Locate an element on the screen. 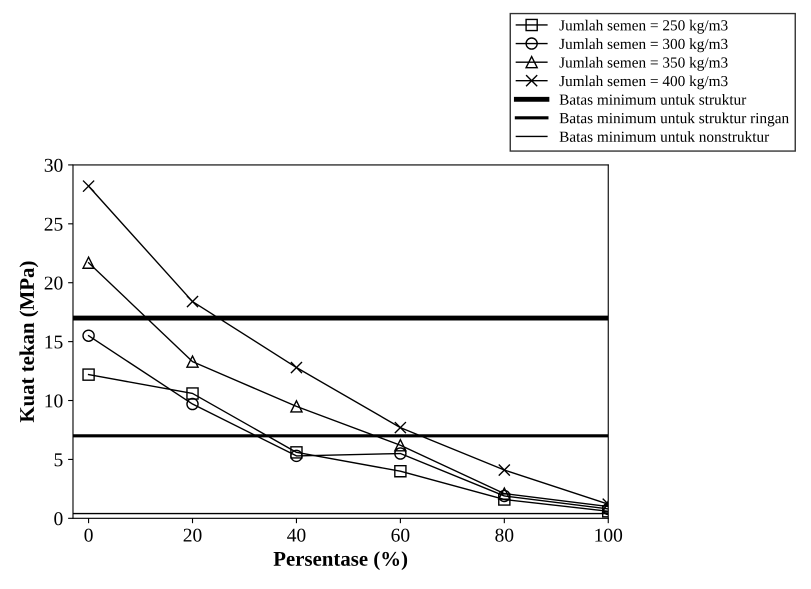  x-tick-label: 0 is located at coordinates (88, 535).